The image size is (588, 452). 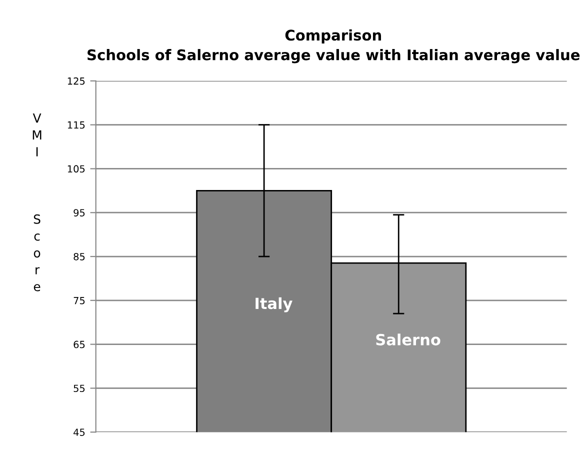 What do you see at coordinates (274, 304) in the screenshot?
I see `x-tick-label: Italy` at bounding box center [274, 304].